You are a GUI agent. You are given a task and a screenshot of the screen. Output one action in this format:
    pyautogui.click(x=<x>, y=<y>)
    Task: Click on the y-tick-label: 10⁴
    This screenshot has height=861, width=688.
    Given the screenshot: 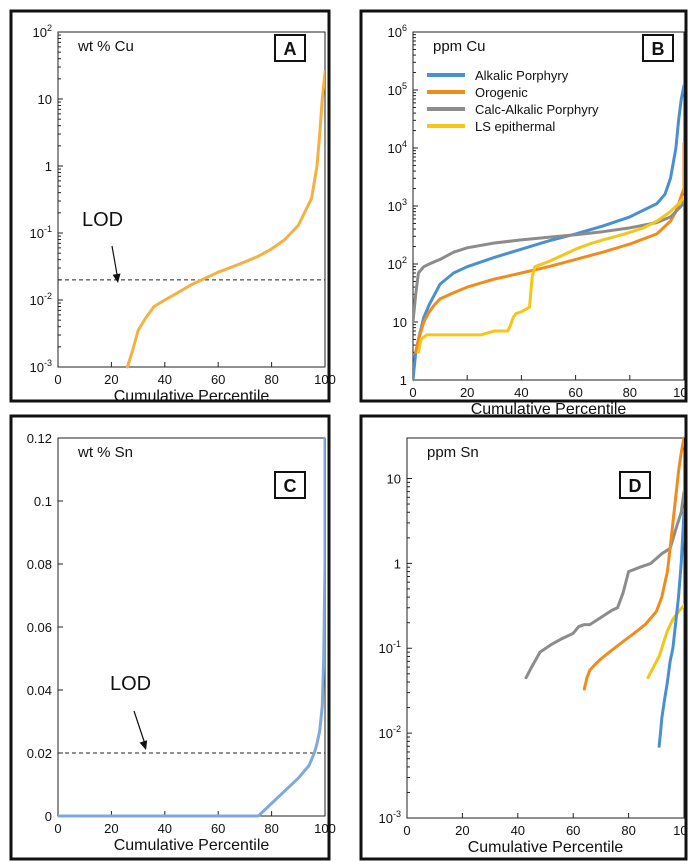 What is the action you would take?
    pyautogui.click(x=397, y=147)
    